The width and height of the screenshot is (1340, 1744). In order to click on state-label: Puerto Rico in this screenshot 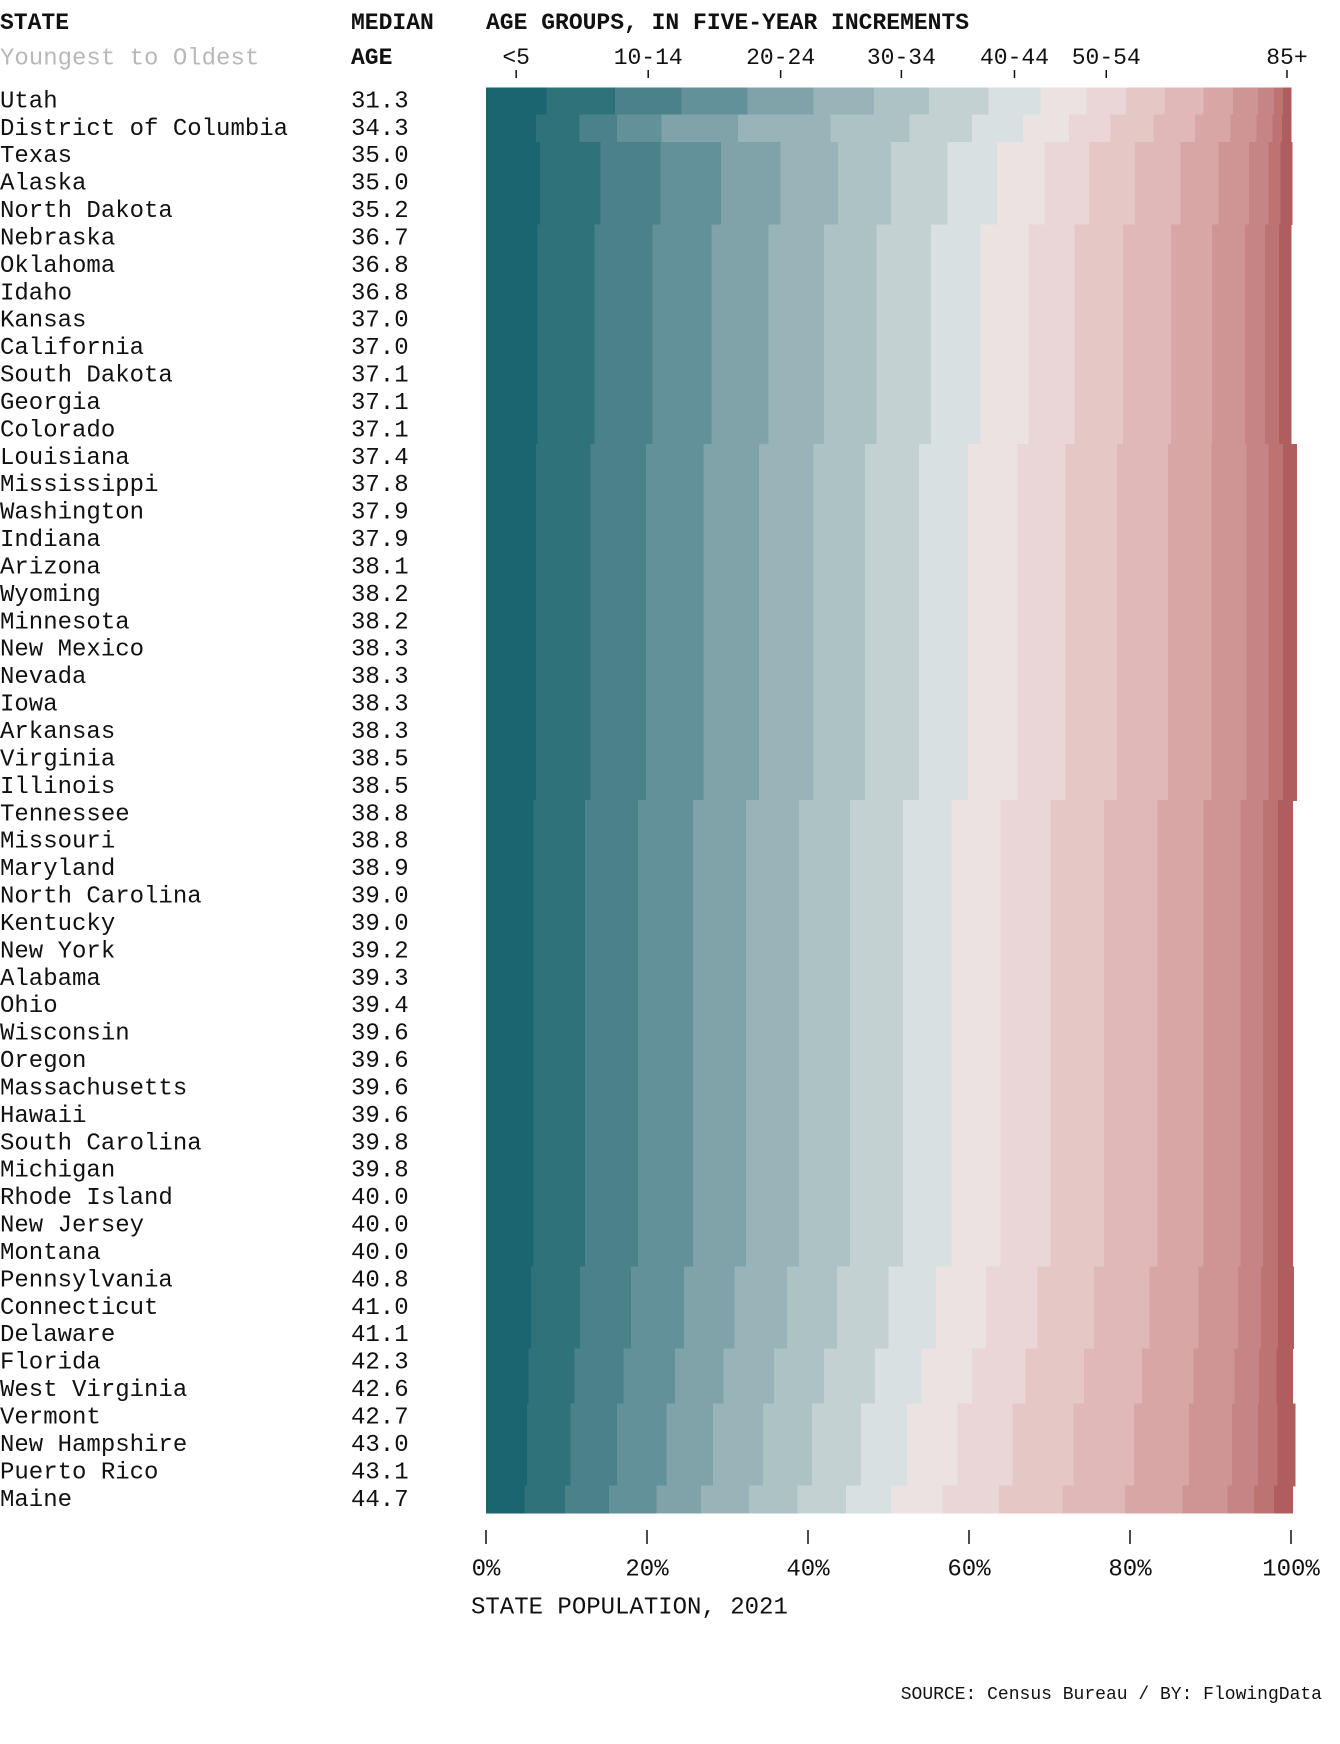, I will do `click(79, 1472)`.